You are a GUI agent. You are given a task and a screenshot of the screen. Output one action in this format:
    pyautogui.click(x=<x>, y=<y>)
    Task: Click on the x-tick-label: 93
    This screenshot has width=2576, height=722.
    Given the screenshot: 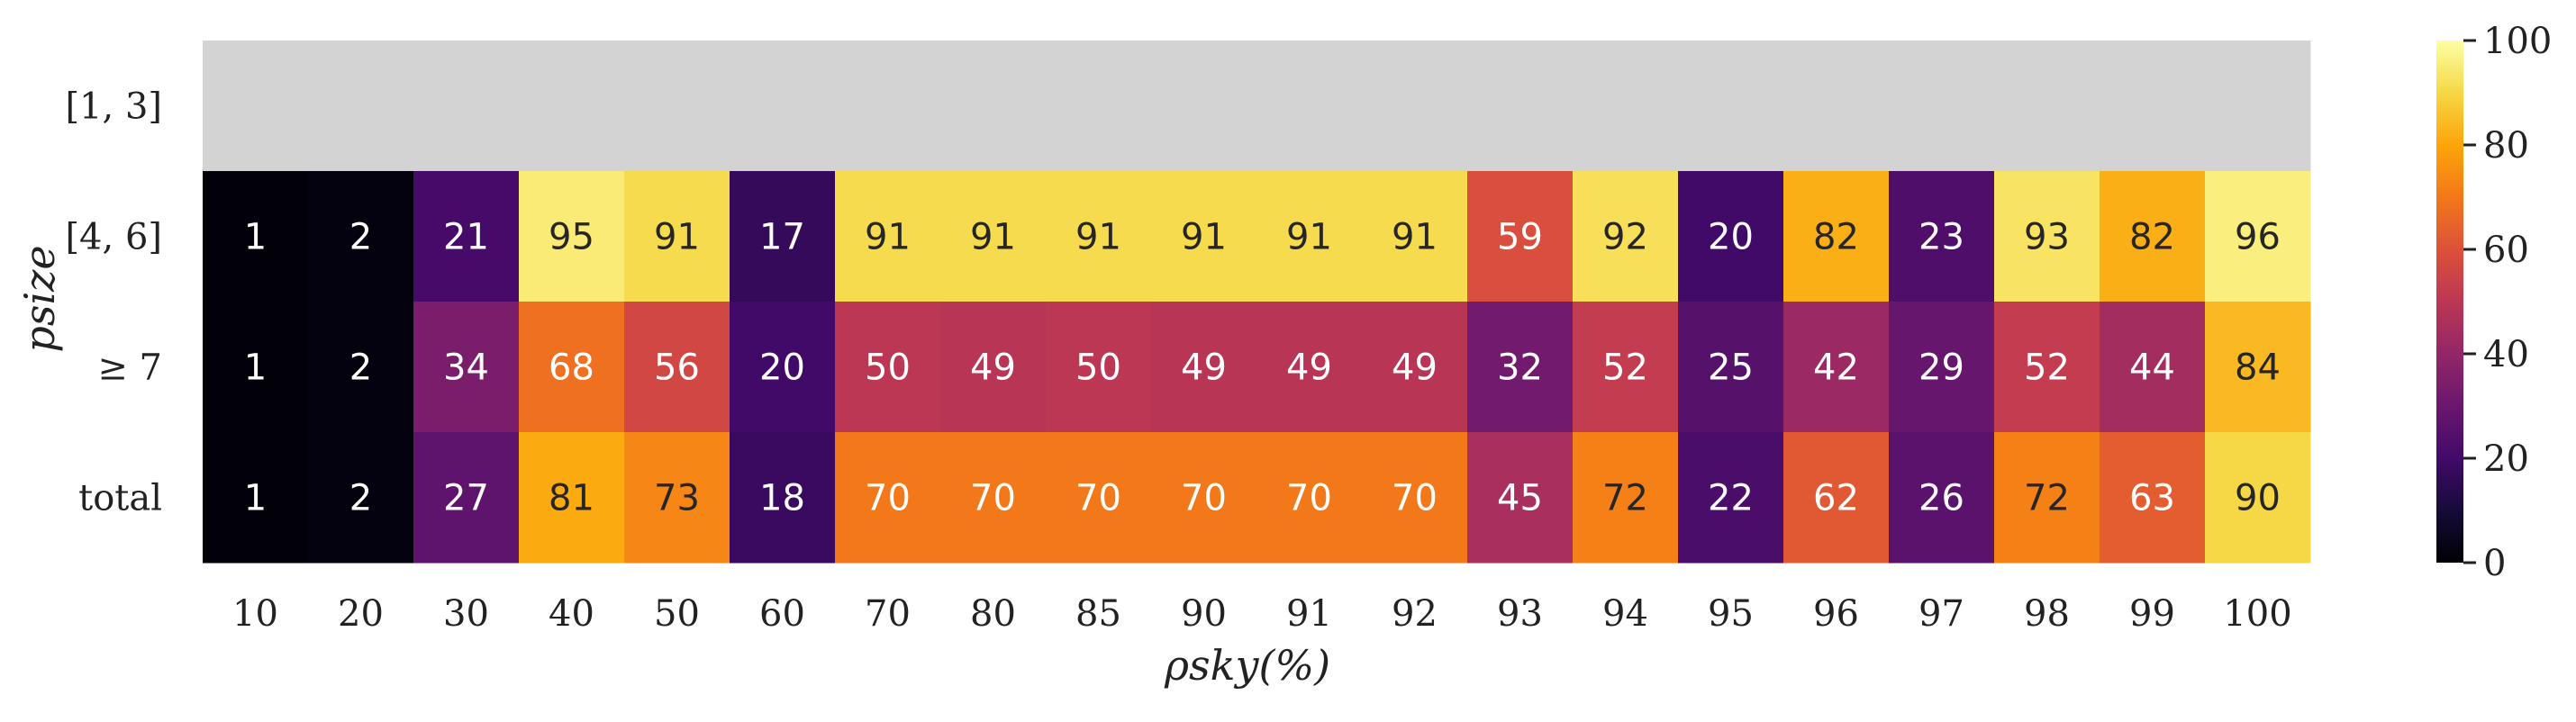 What is the action you would take?
    pyautogui.click(x=1520, y=614)
    